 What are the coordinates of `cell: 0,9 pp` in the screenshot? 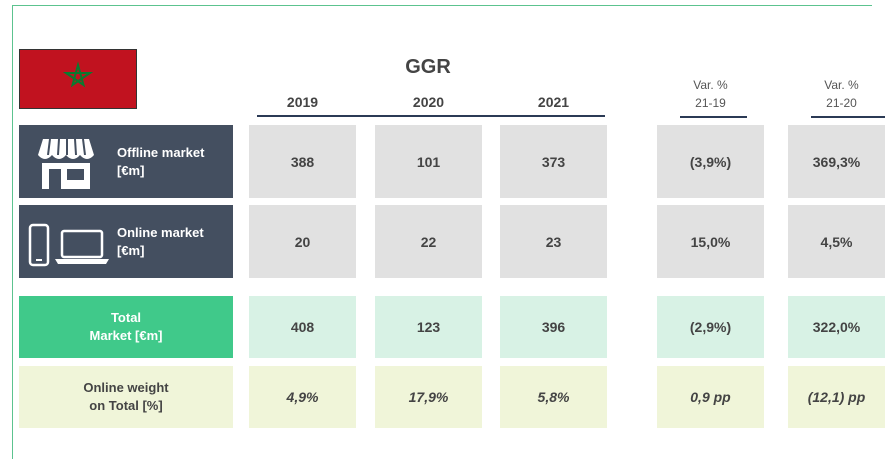 It's located at (710, 397).